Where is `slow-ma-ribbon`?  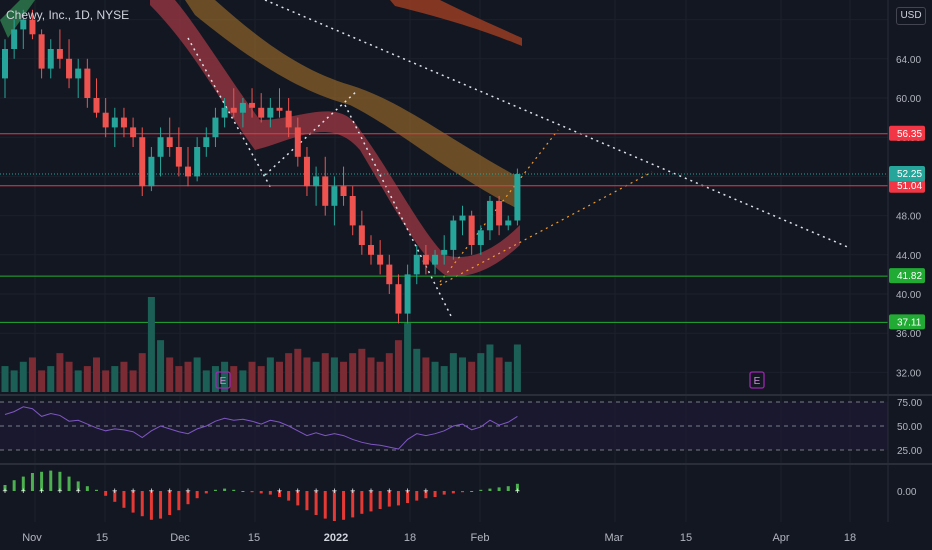
slow-ma-ribbon is located at coordinates (352, 105).